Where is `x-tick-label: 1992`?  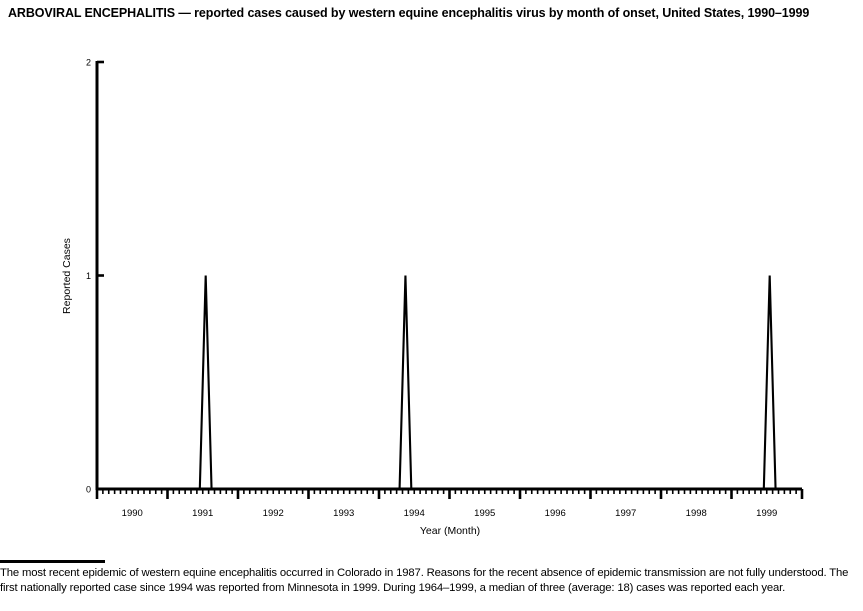 x-tick-label: 1992 is located at coordinates (273, 513).